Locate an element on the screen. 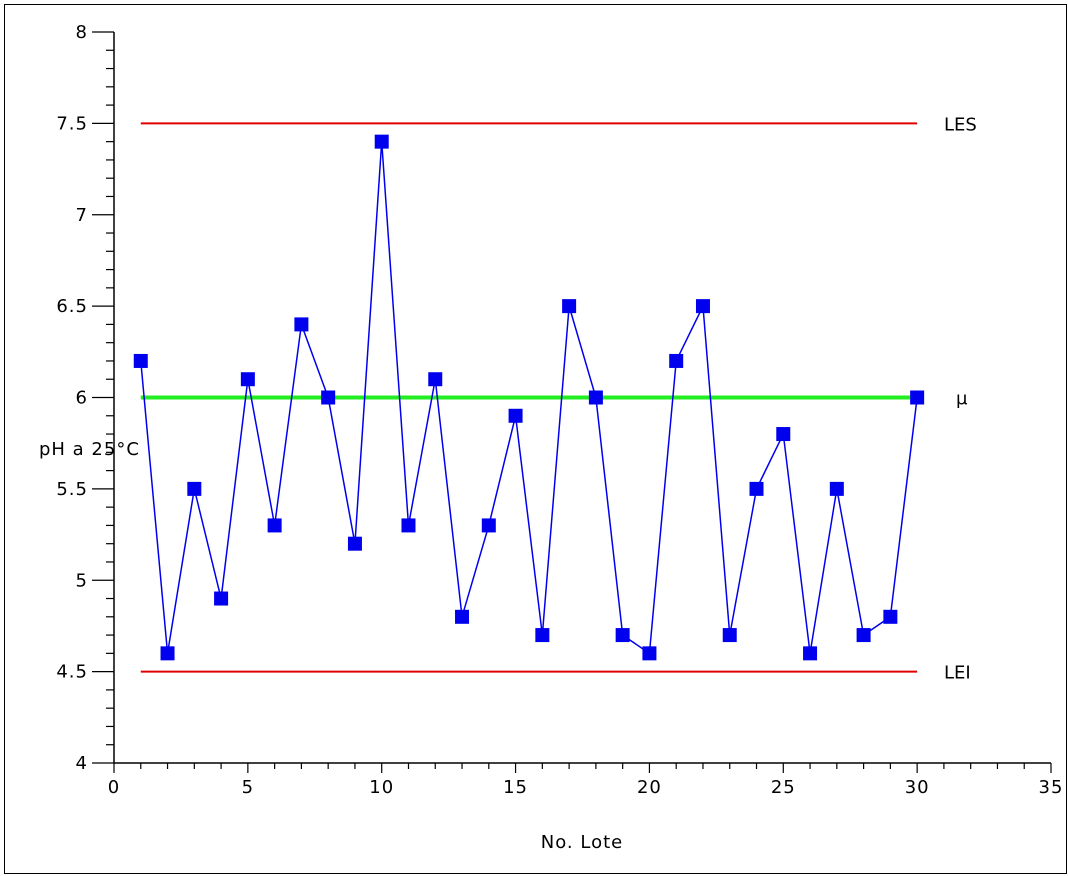 This screenshot has width=1068, height=876. x-tick-label: 10 is located at coordinates (381, 787).